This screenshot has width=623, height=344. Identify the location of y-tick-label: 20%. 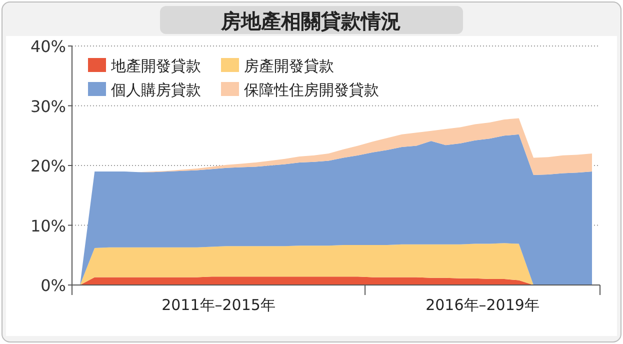
(48, 166).